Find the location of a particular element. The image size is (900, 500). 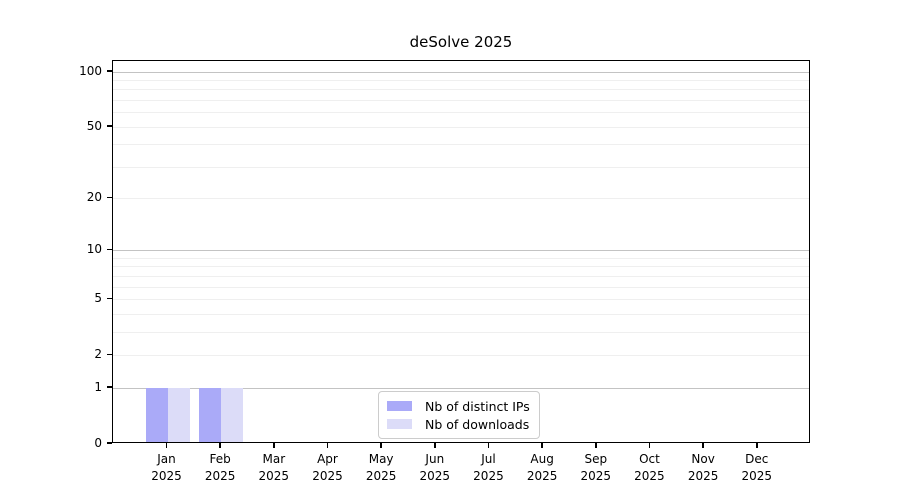

legend: Nb of distinct IPs Nb of downloads is located at coordinates (459, 415).